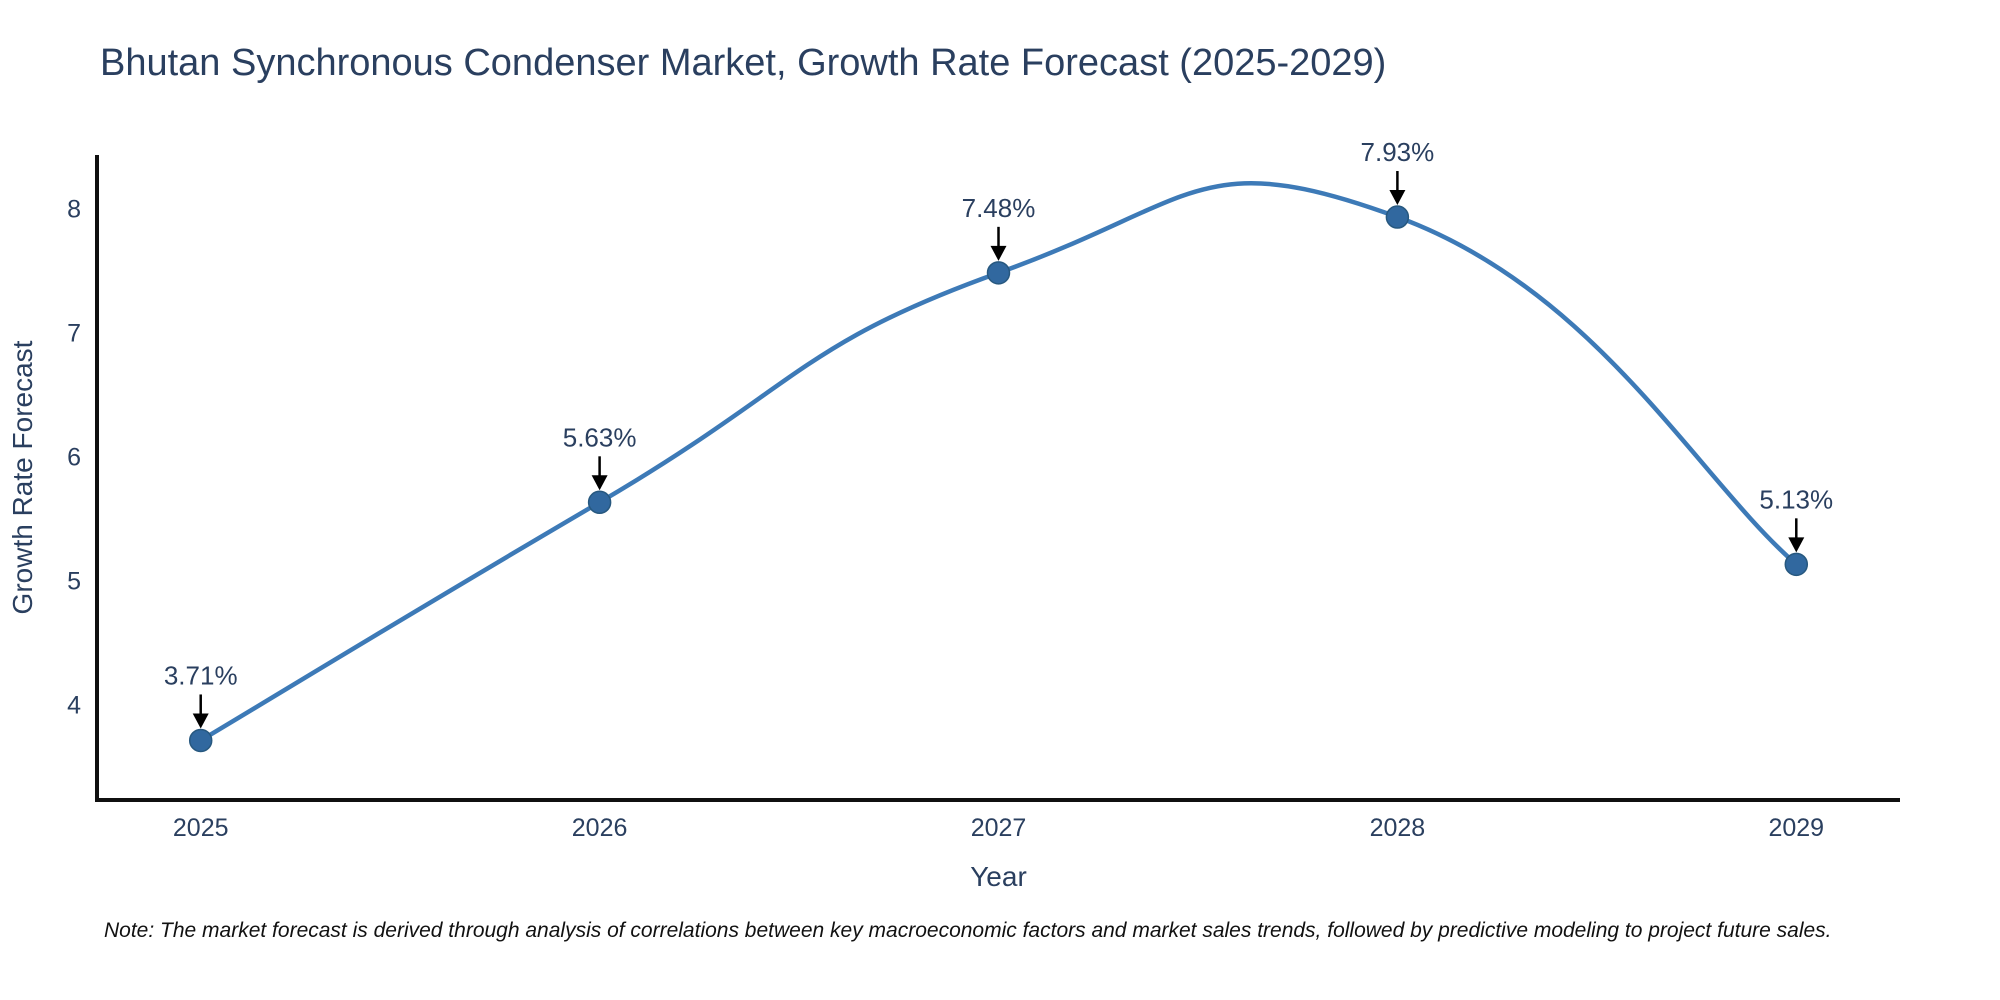 This screenshot has width=2000, height=1000. Describe the element at coordinates (1796, 828) in the screenshot. I see `x-tick-label: 2029` at that location.